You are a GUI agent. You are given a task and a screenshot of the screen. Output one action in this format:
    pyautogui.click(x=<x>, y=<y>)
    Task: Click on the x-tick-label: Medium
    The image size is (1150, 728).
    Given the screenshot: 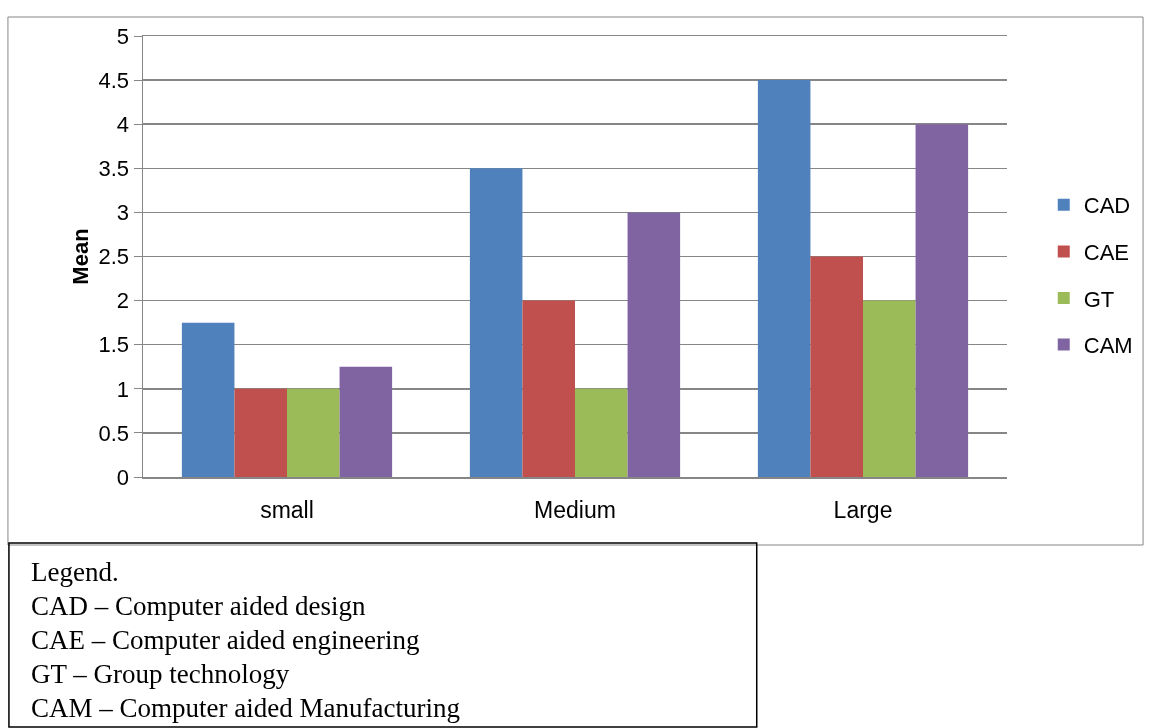 What is the action you would take?
    pyautogui.click(x=575, y=510)
    